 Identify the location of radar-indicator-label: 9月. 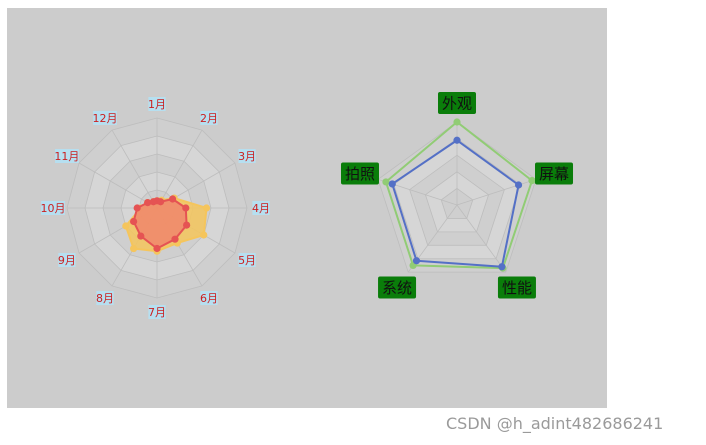
(67, 260).